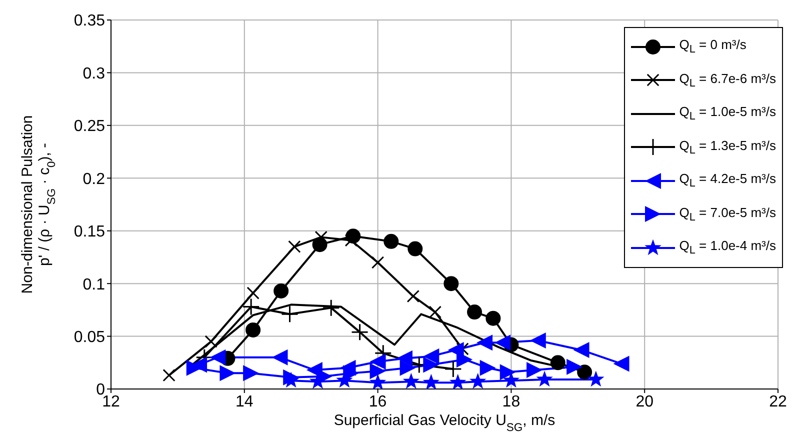 This screenshot has width=798, height=443. Describe the element at coordinates (511, 401) in the screenshot. I see `x-tick-label: 18` at that location.